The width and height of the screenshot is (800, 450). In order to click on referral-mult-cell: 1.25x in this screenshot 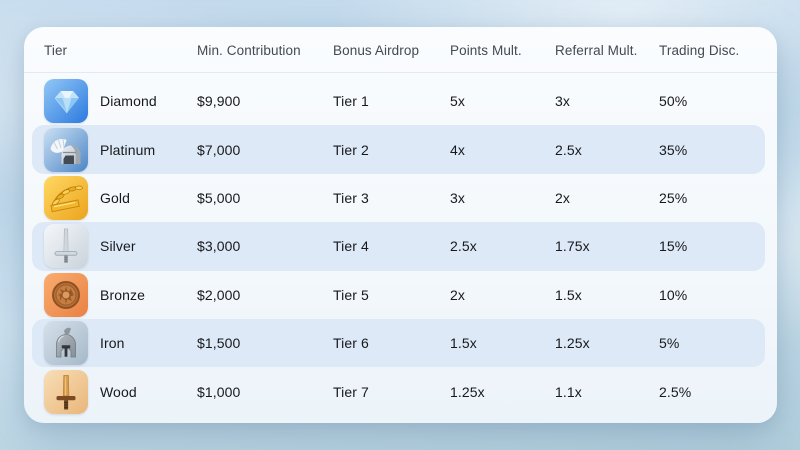, I will do `click(572, 343)`.